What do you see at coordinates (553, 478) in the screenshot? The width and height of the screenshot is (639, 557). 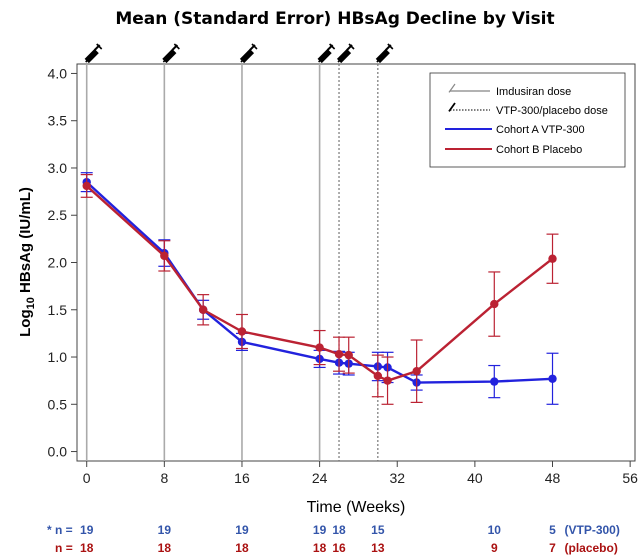 I see `x-tick-label: 48` at bounding box center [553, 478].